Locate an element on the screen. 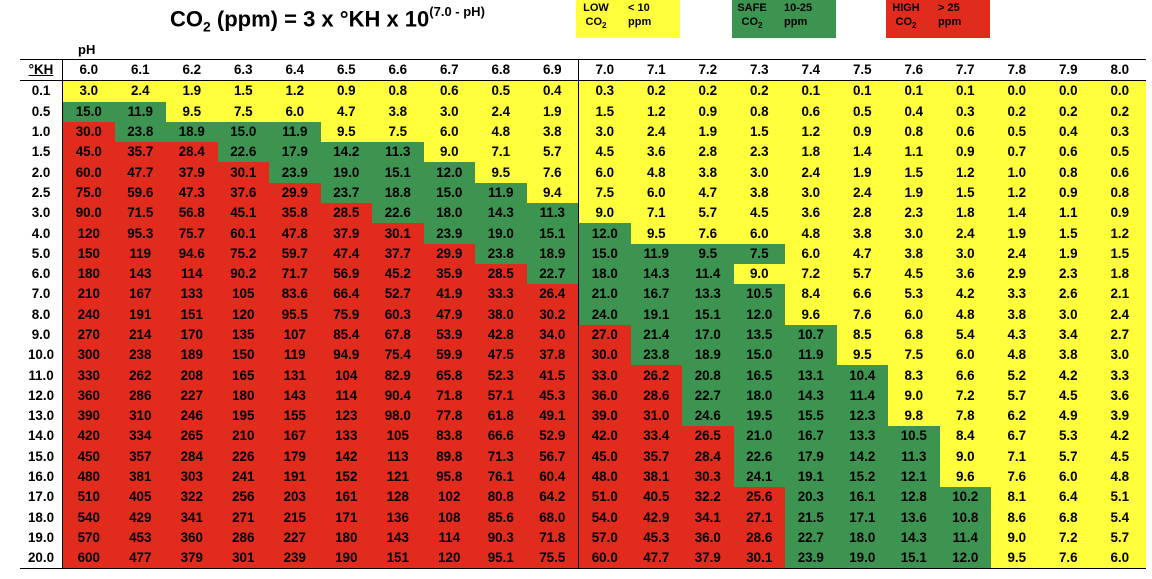 This screenshot has width=1152, height=579. legend-high-co: CO is located at coordinates (904, 22).